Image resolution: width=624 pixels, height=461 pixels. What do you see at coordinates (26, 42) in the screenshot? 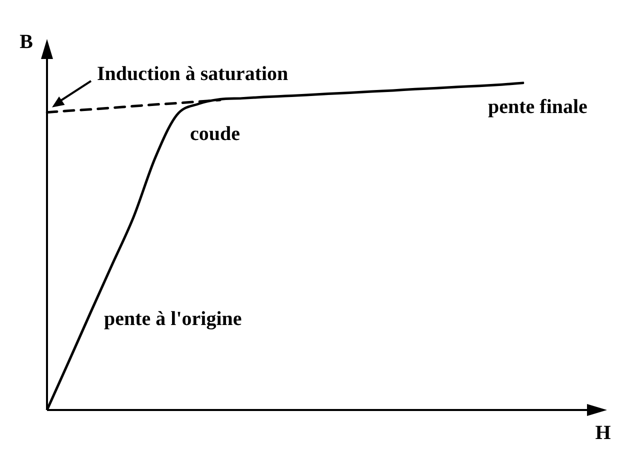
I see `y-axis-title: B` at bounding box center [26, 42].